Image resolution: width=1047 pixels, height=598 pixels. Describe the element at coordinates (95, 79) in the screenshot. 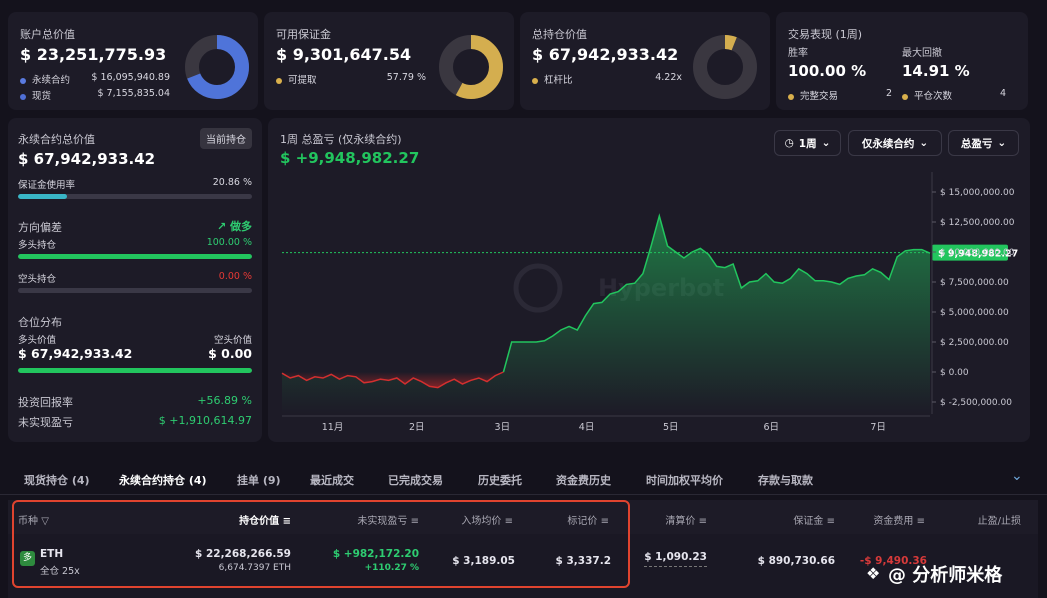

I see `account-item-perp: 永续合约 $ 16,095,940.89` at that location.